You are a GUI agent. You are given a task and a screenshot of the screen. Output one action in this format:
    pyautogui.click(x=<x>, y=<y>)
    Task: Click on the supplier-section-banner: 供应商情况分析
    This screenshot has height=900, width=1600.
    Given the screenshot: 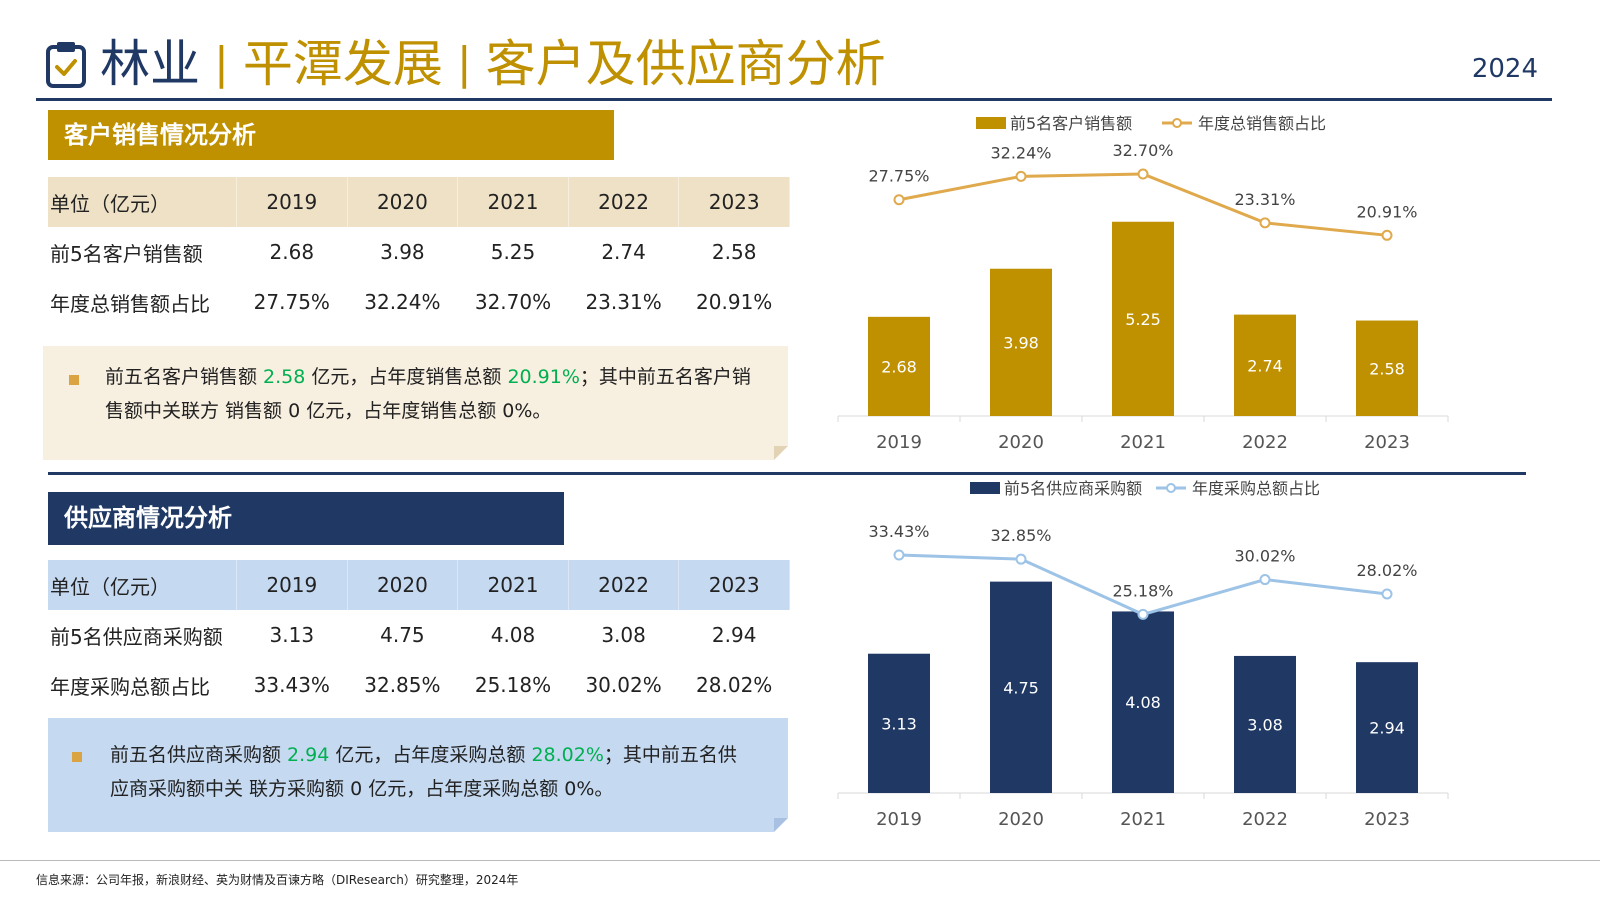 What is the action you would take?
    pyautogui.click(x=306, y=518)
    